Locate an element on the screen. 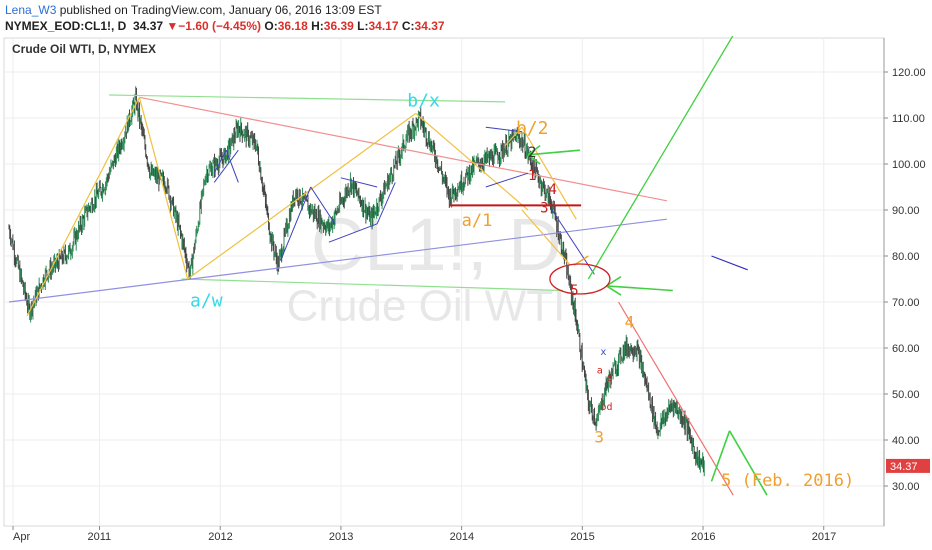 This screenshot has width=932, height=550. chart-title: Crude Oil WTI, D, NYMEX is located at coordinates (84, 49).